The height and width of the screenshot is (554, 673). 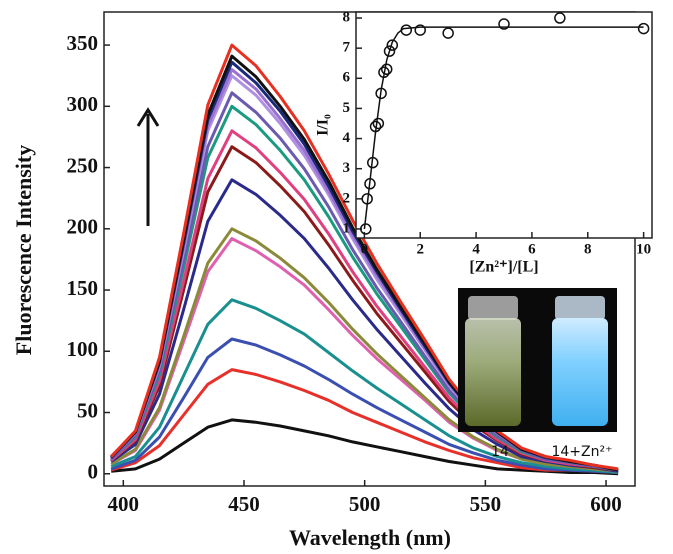 What do you see at coordinates (347, 198) in the screenshot?
I see `y-tick-label: 2` at bounding box center [347, 198].